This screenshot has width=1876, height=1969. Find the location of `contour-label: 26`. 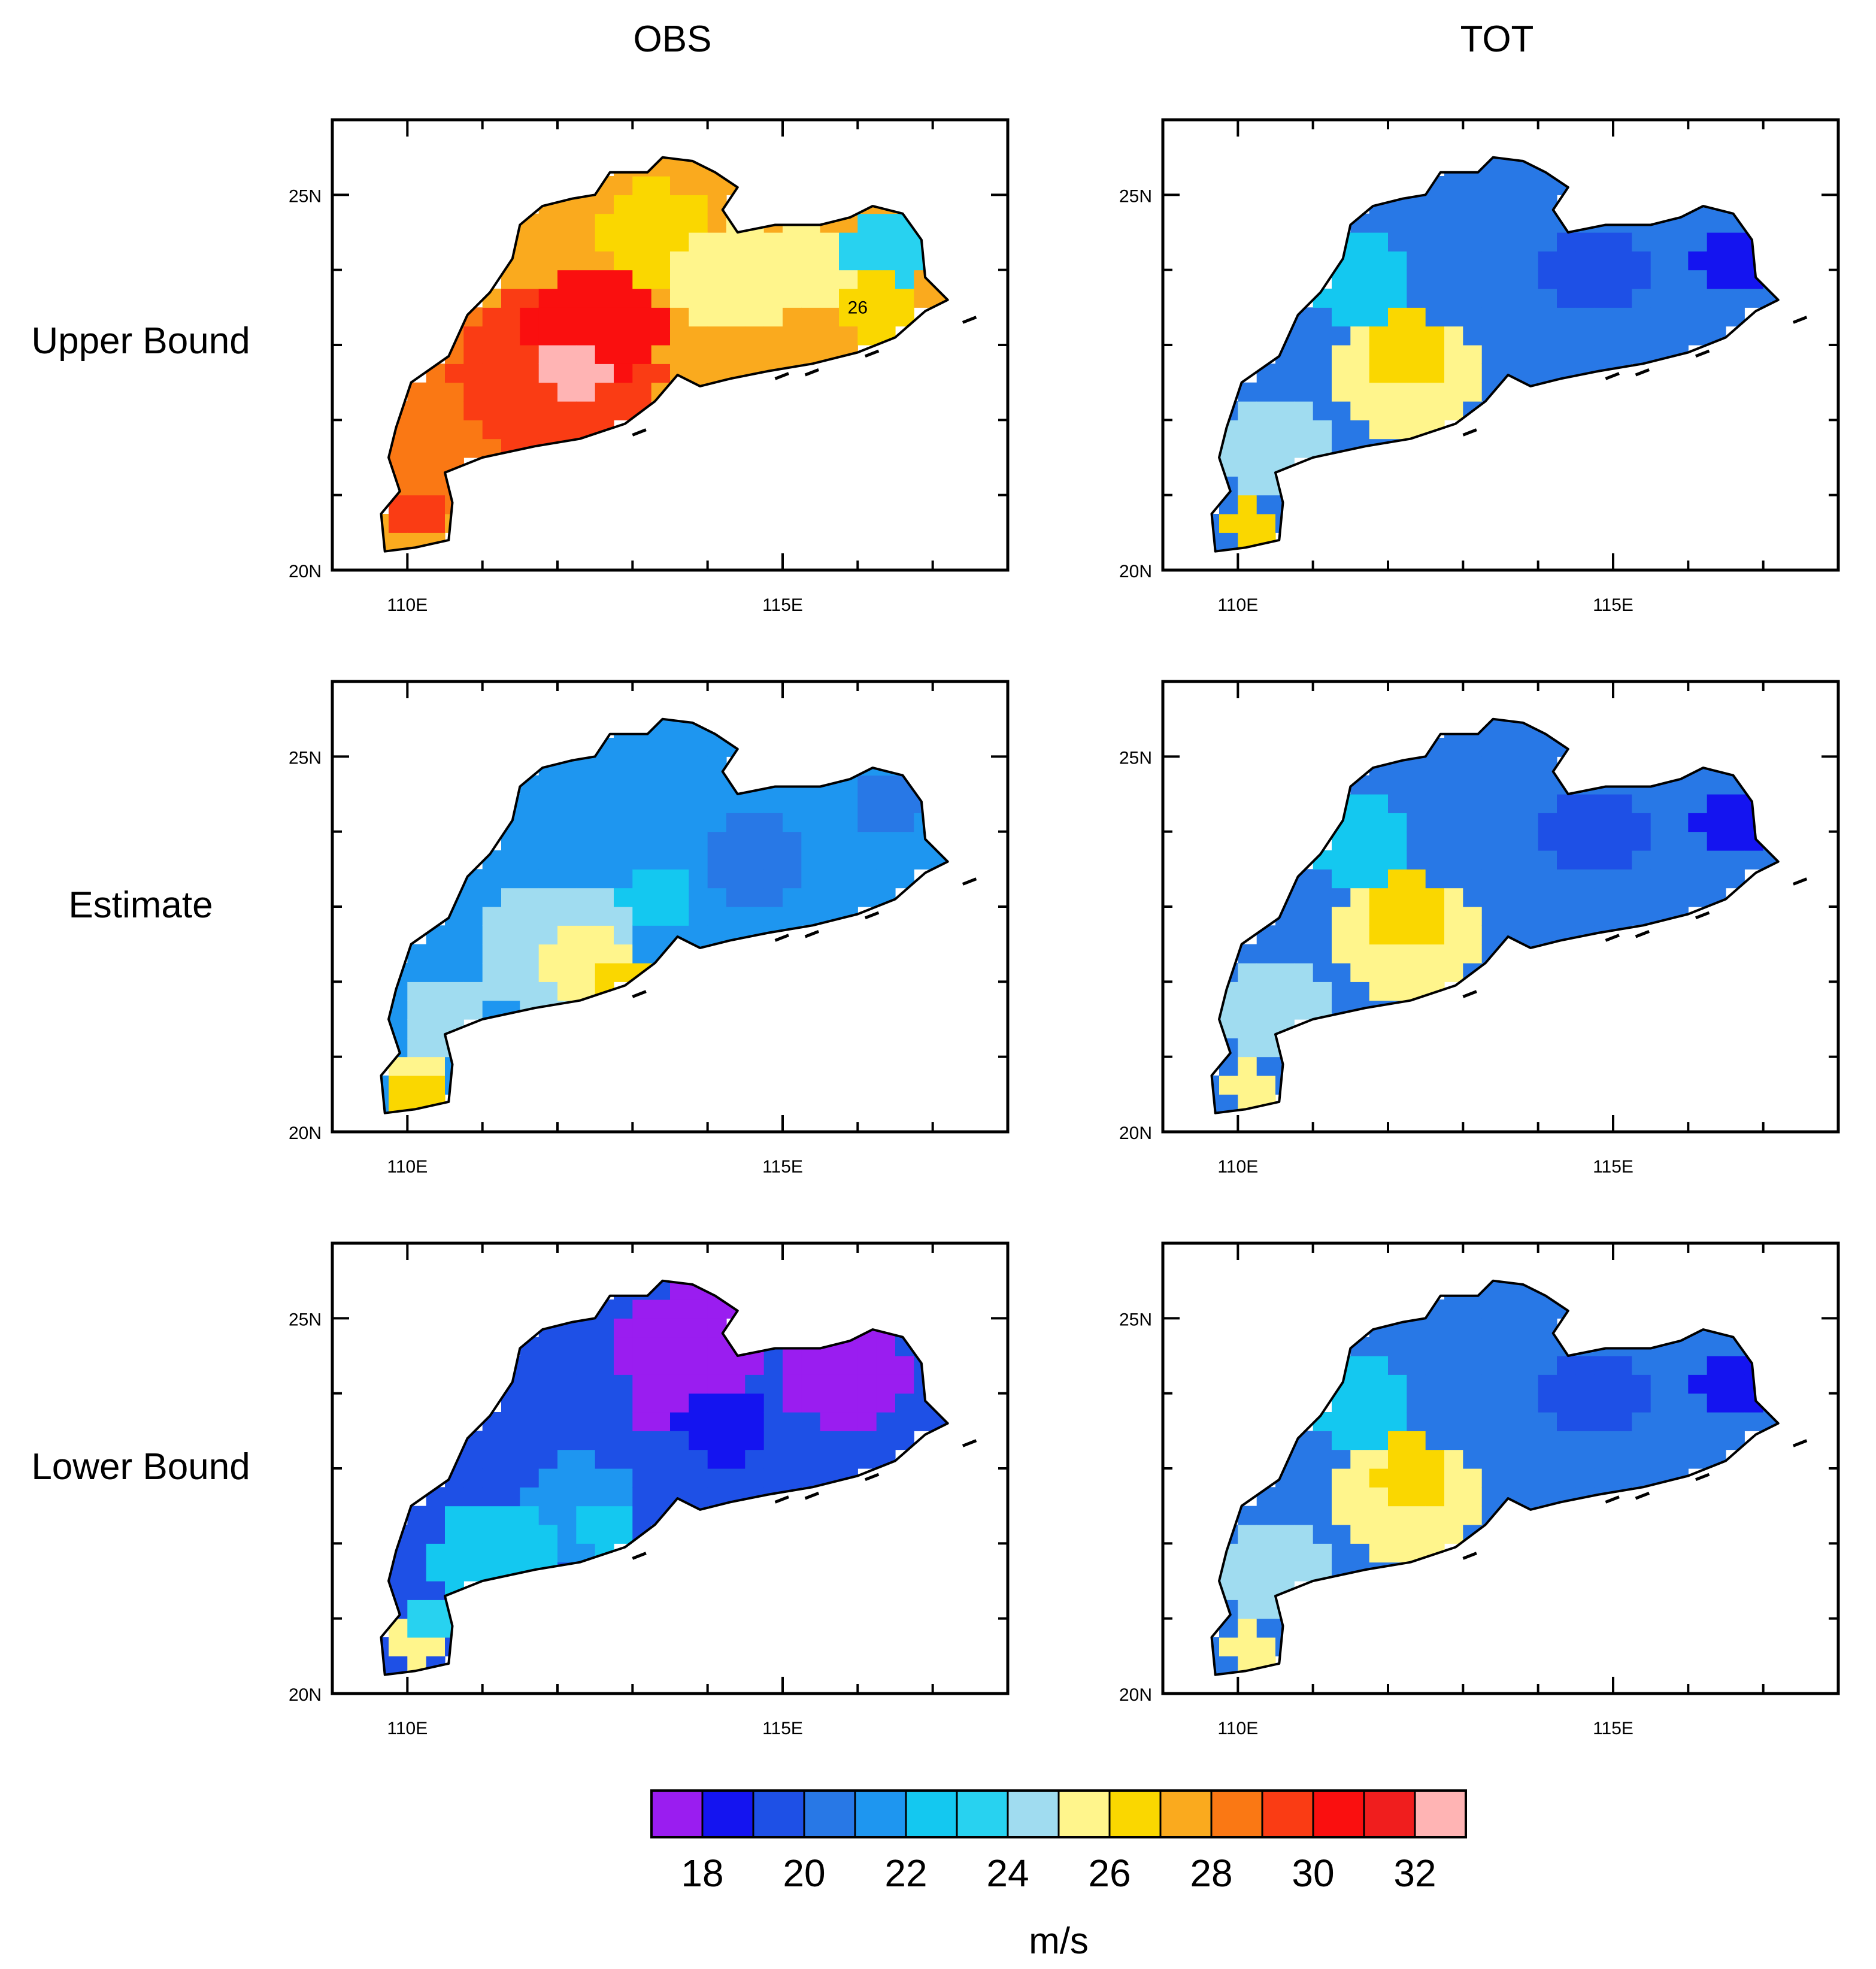

contour-label: 26 is located at coordinates (858, 307).